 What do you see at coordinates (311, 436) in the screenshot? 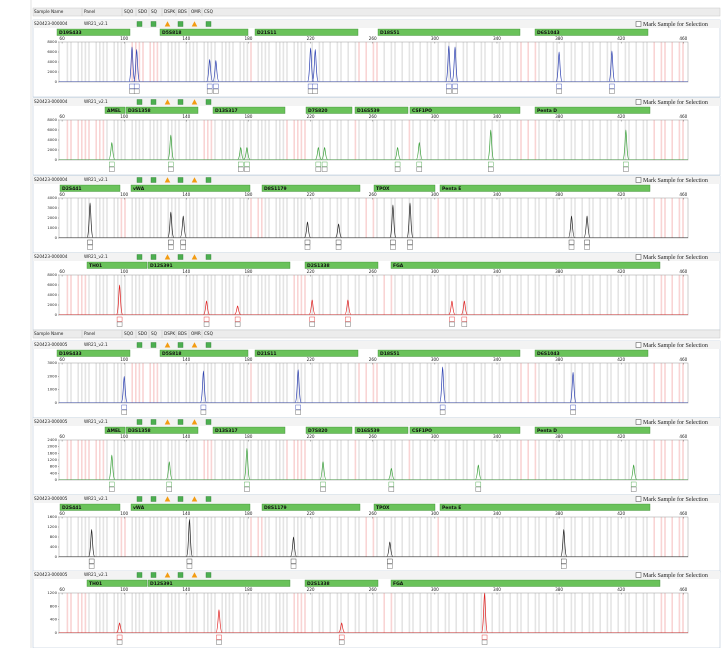
I see `x-tick-label: 220` at bounding box center [311, 436].